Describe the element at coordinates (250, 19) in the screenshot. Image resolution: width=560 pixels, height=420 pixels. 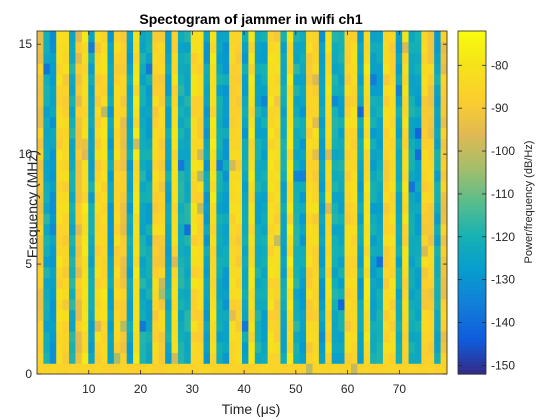
I see `chart-title: Spectogram of jammer in wifi ch1` at that location.